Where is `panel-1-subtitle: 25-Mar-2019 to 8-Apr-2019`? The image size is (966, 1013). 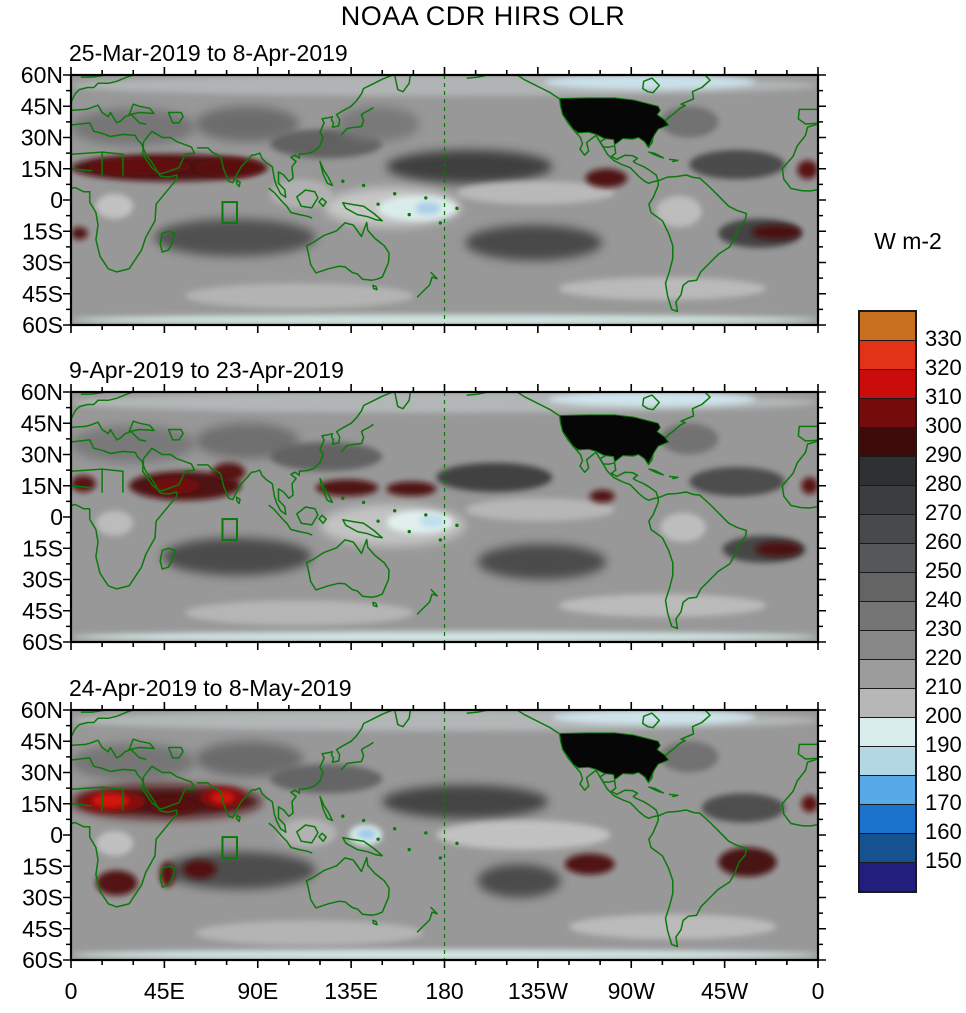 panel-1-subtitle: 25-Mar-2019 to 8-Apr-2019 is located at coordinates (208, 53).